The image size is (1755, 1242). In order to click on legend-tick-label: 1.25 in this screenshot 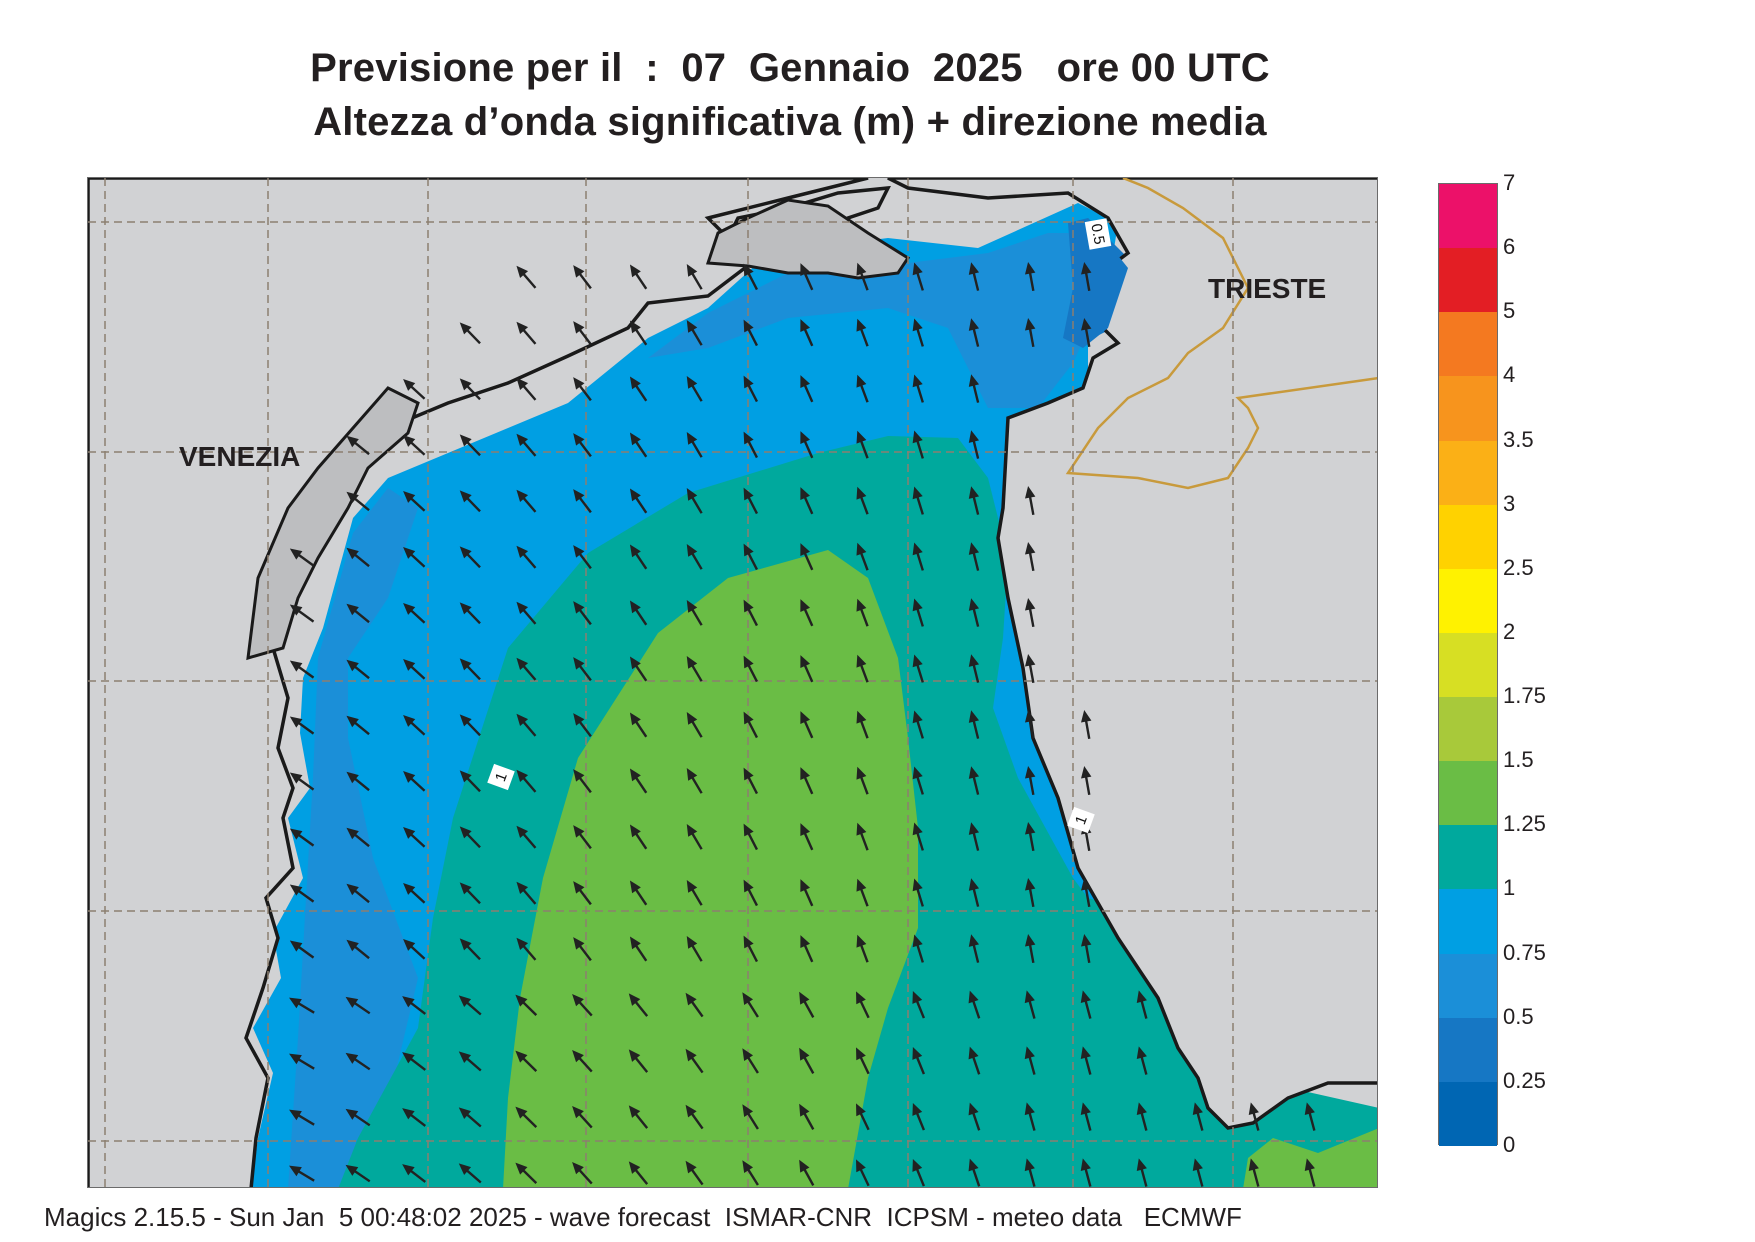, I will do `click(1524, 824)`.